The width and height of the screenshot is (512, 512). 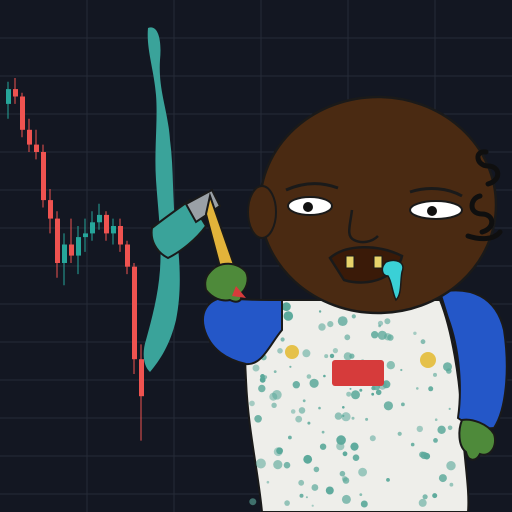 I want to click on ear-left, so click(x=262, y=212).